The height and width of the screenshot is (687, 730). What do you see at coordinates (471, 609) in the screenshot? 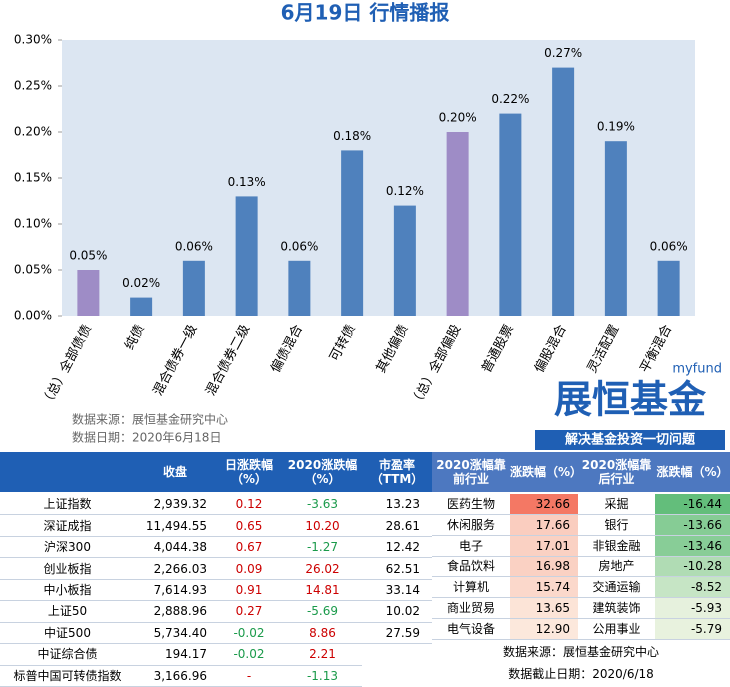
I see `row-label: 商业贸易` at bounding box center [471, 609].